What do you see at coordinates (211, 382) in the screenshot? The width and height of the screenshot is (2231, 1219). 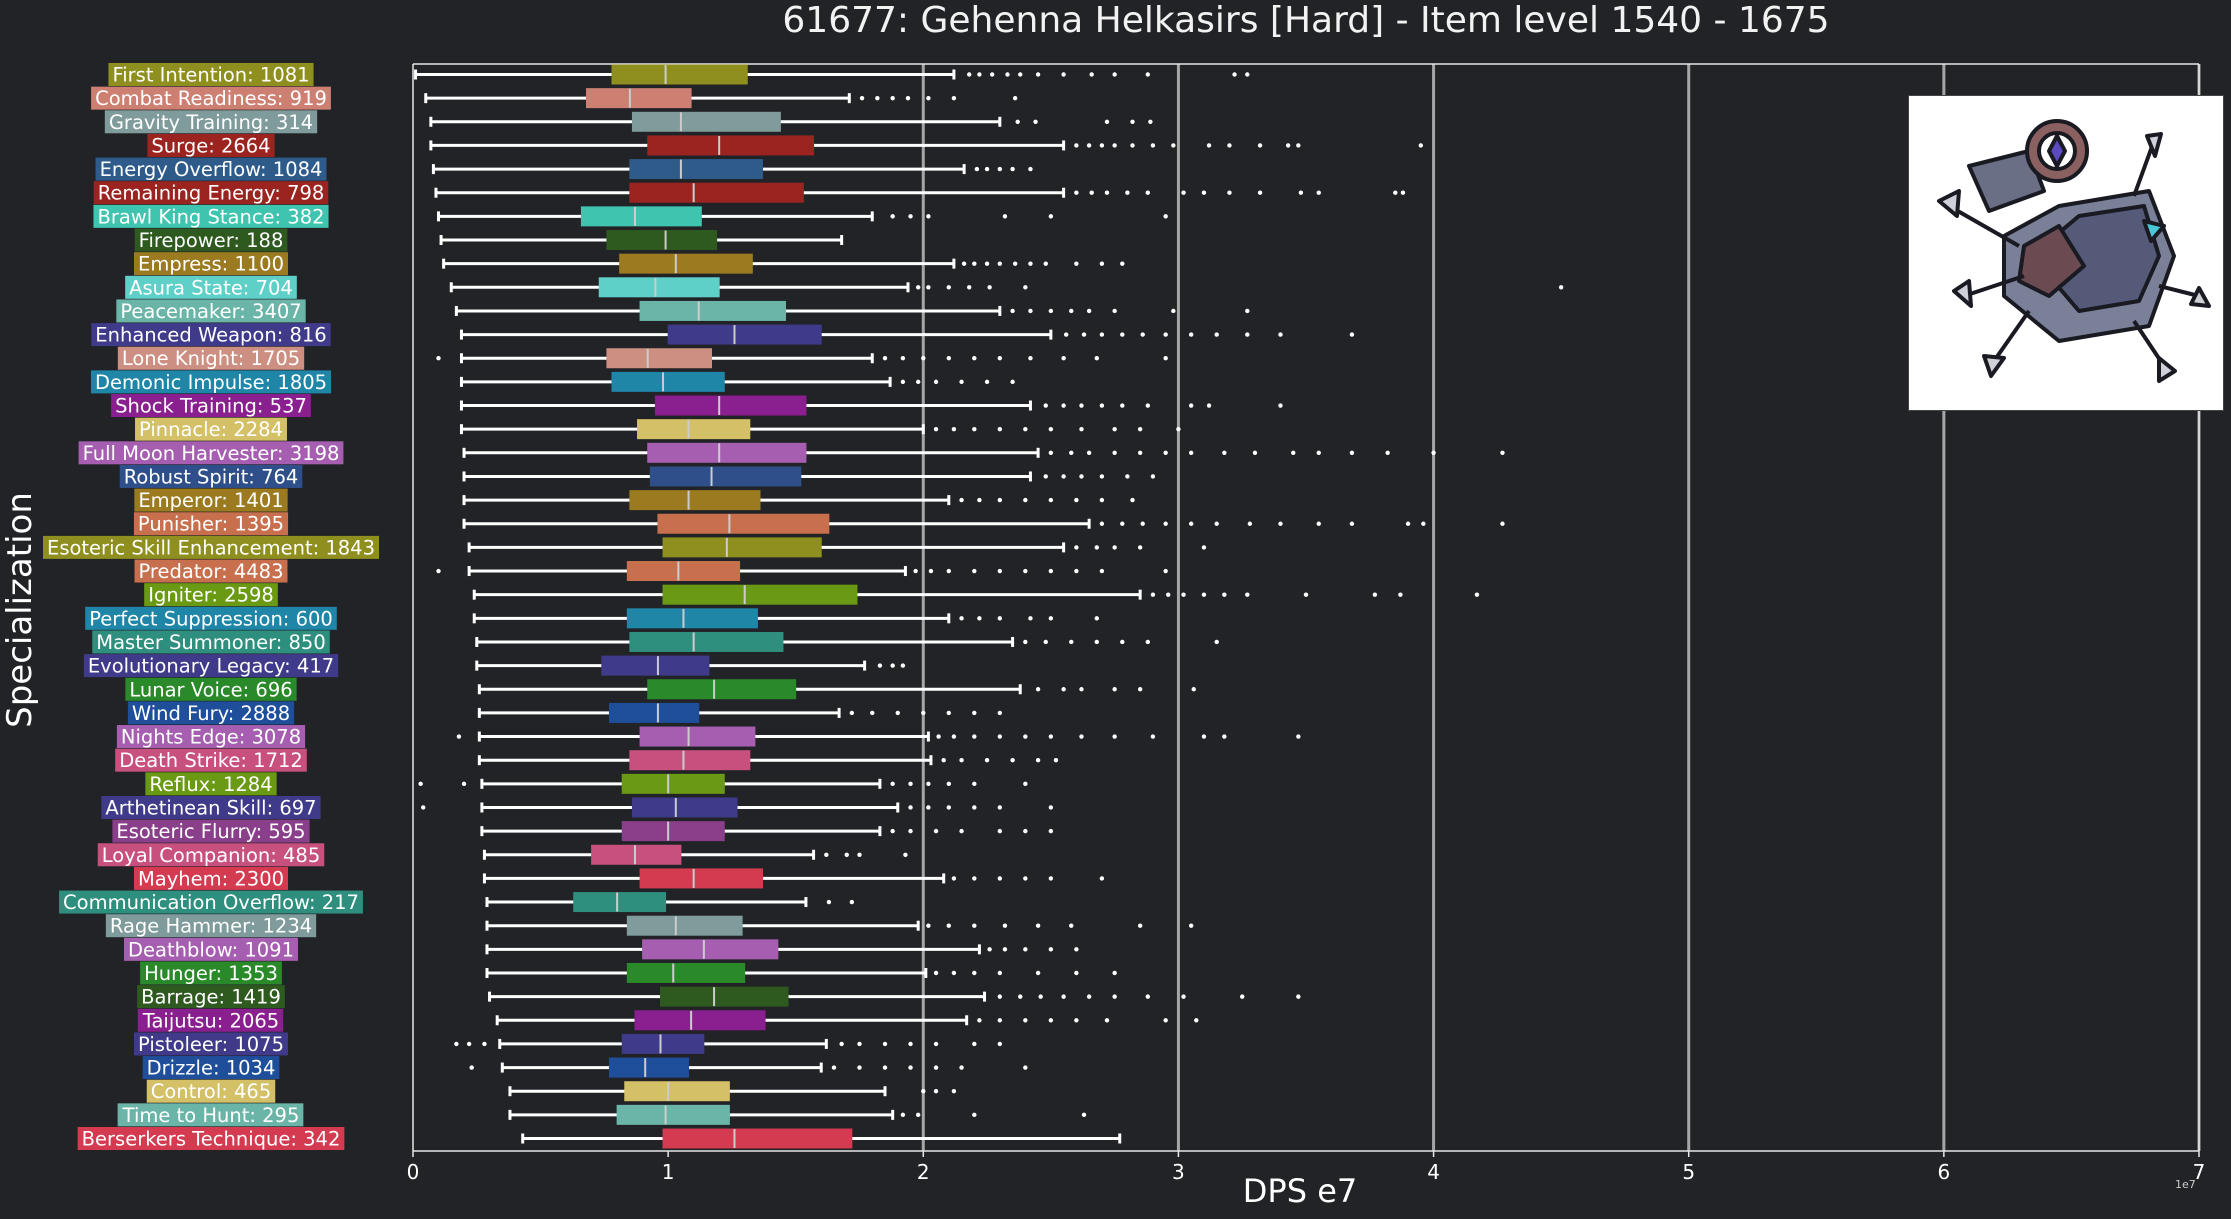 I see `category-label-bg-demonic-impulse` at bounding box center [211, 382].